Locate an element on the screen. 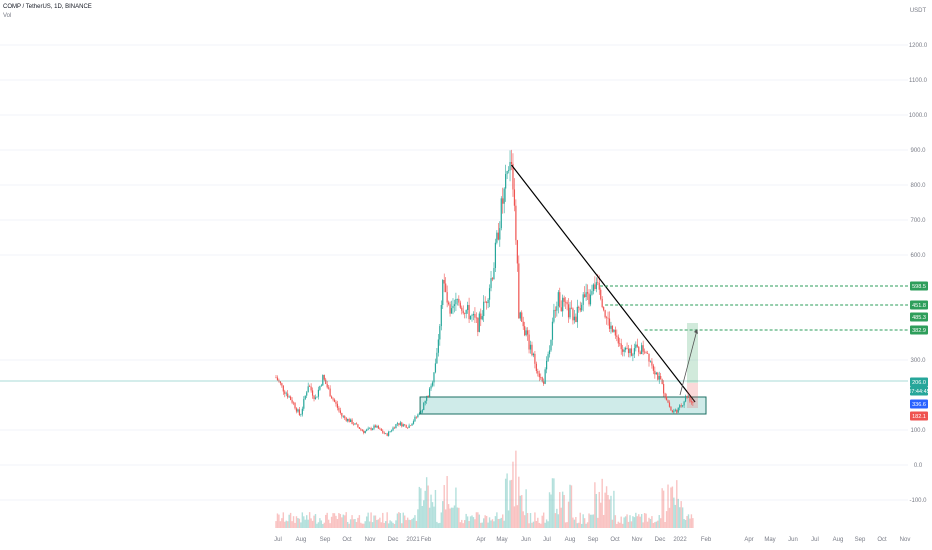 Image resolution: width=932 pixels, height=550 pixels. price-tick-label: 900.0 is located at coordinates (918, 151).